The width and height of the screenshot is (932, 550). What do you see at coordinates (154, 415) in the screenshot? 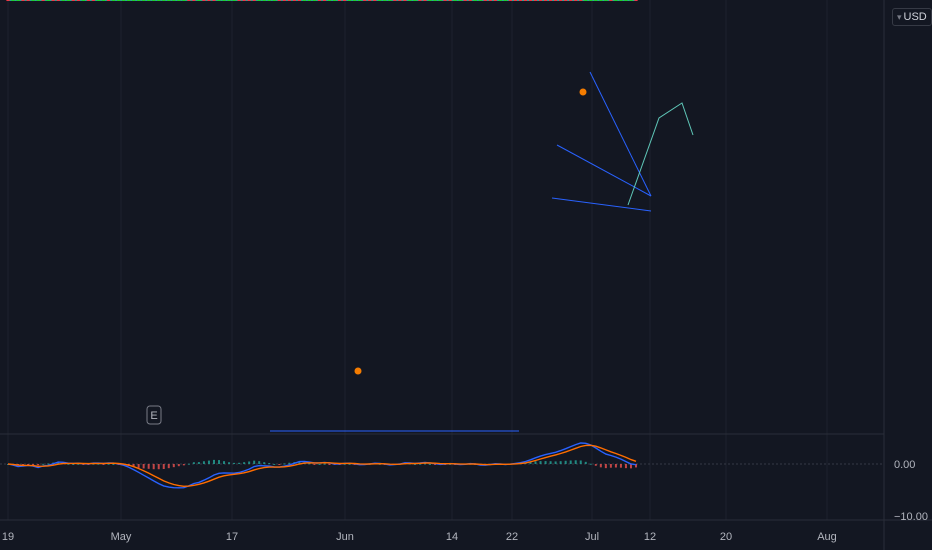
I see `earnings-marker: E` at bounding box center [154, 415].